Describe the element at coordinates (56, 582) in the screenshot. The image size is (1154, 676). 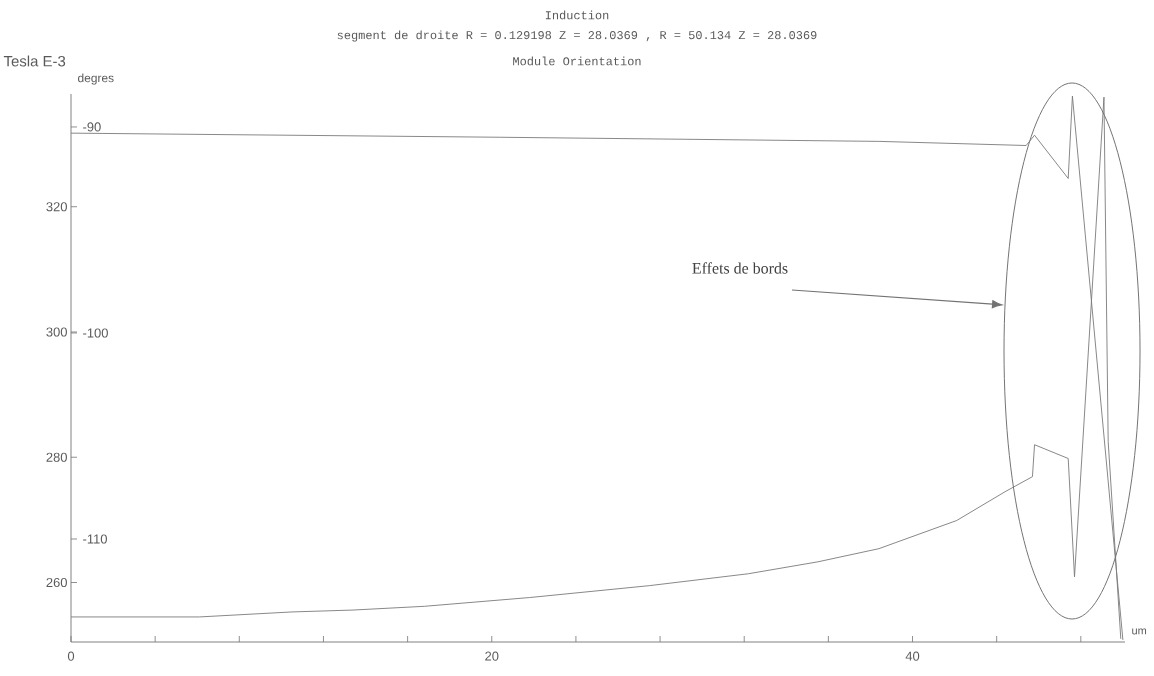
I see `y-tick-label: 260` at that location.